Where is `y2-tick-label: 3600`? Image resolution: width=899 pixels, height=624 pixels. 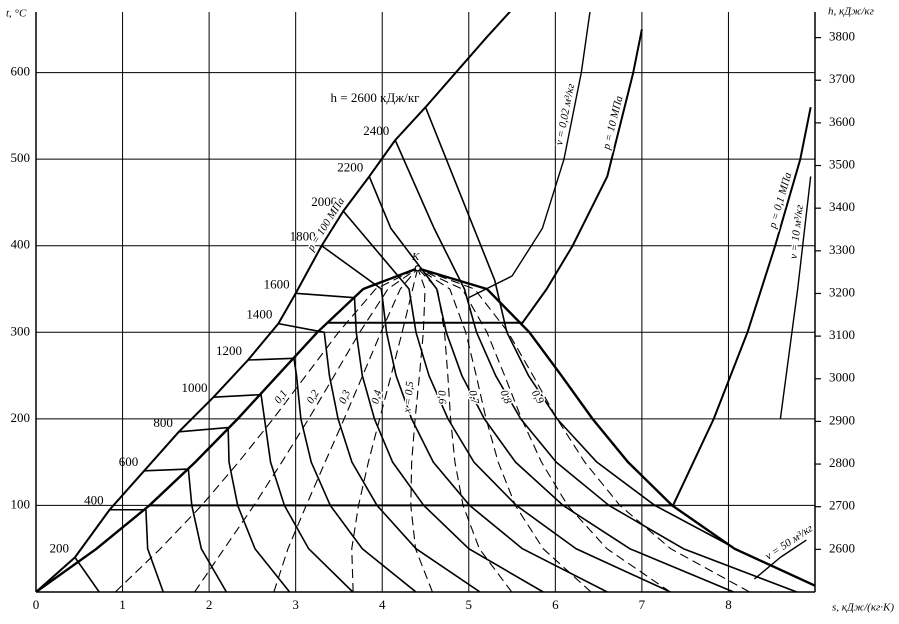
y2-tick-label: 3600 is located at coordinates (842, 121).